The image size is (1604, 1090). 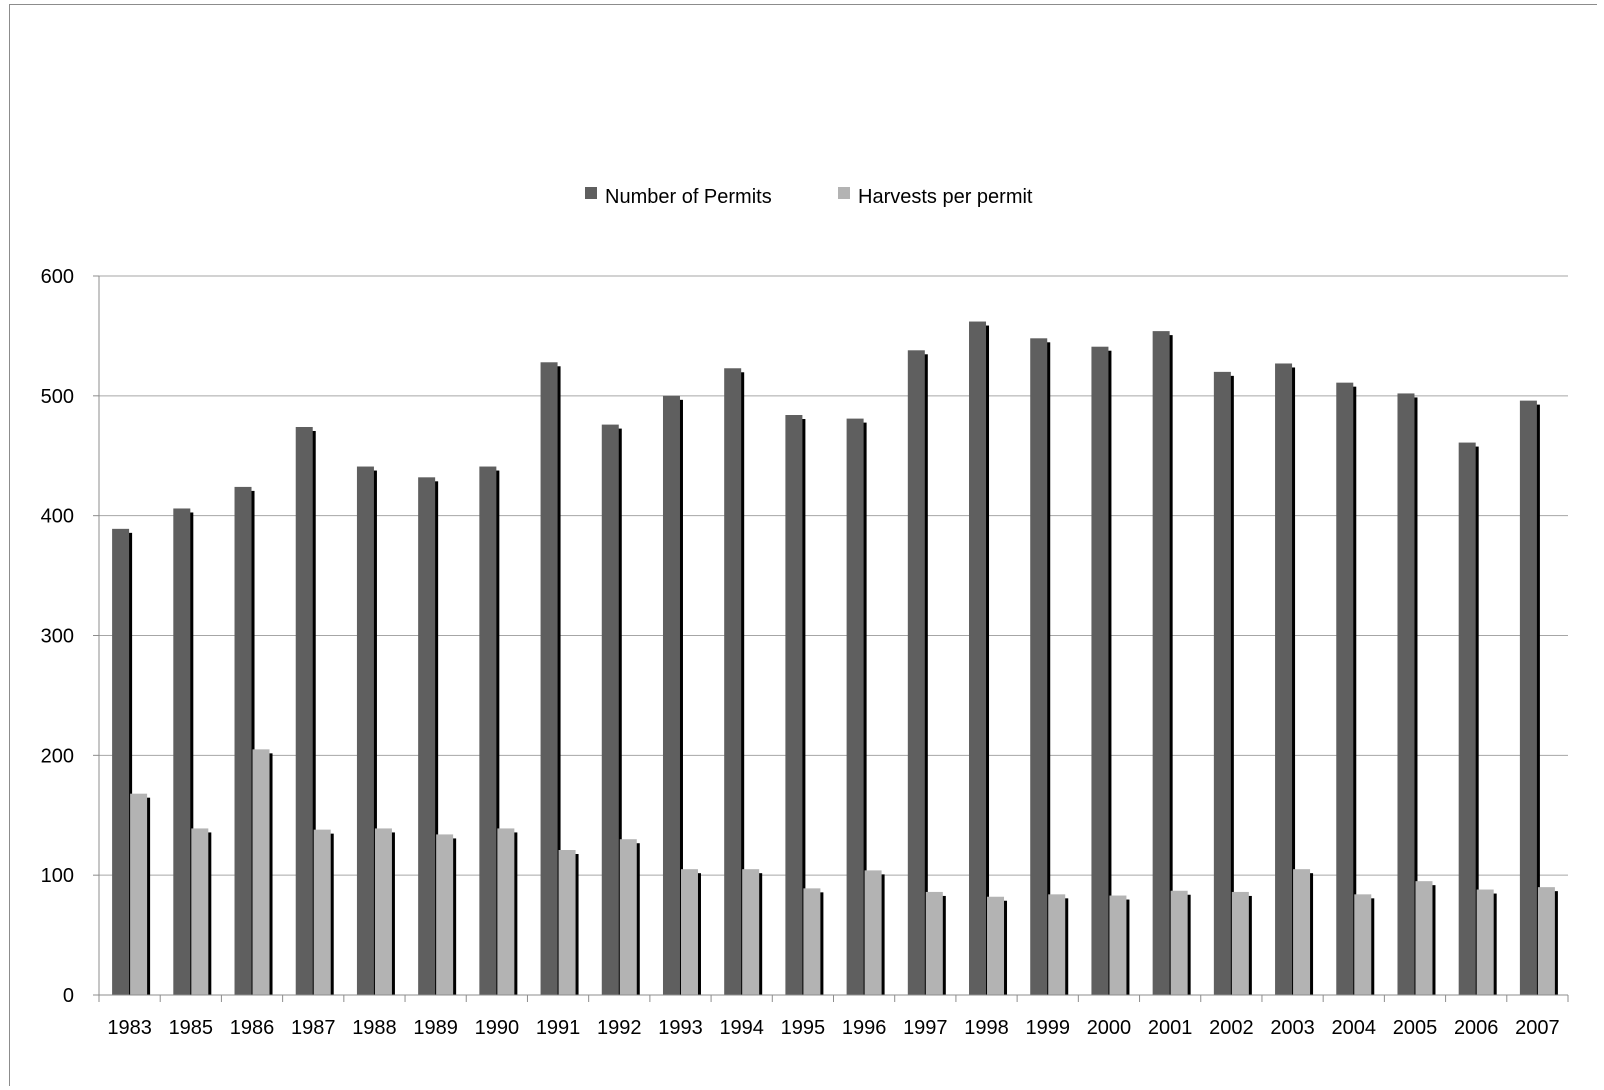 What do you see at coordinates (619, 1028) in the screenshot?
I see `x-tick-label: 1992` at bounding box center [619, 1028].